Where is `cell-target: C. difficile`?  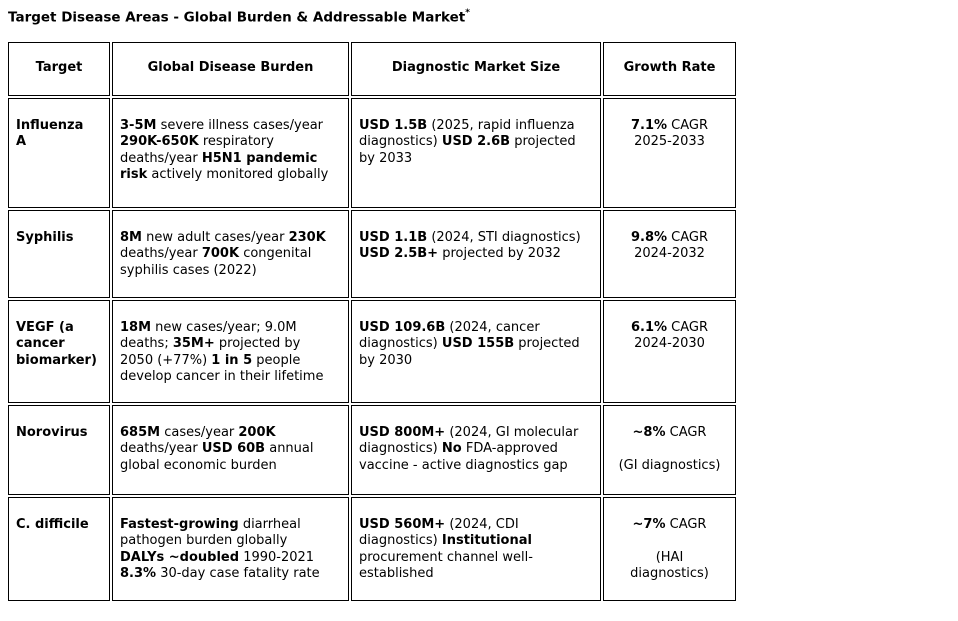
cell-target: C. difficile is located at coordinates (59, 548).